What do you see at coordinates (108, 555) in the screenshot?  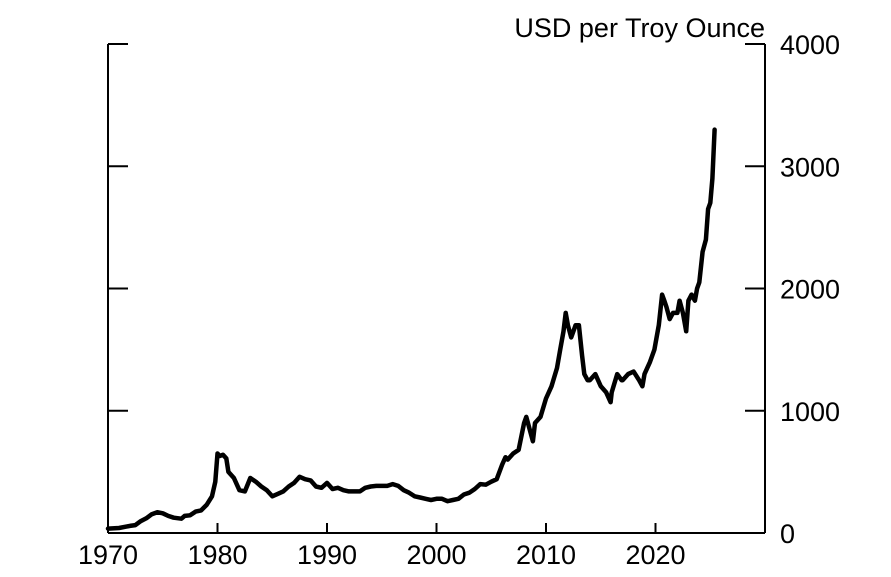 I see `x-tick-label: 1970` at bounding box center [108, 555].